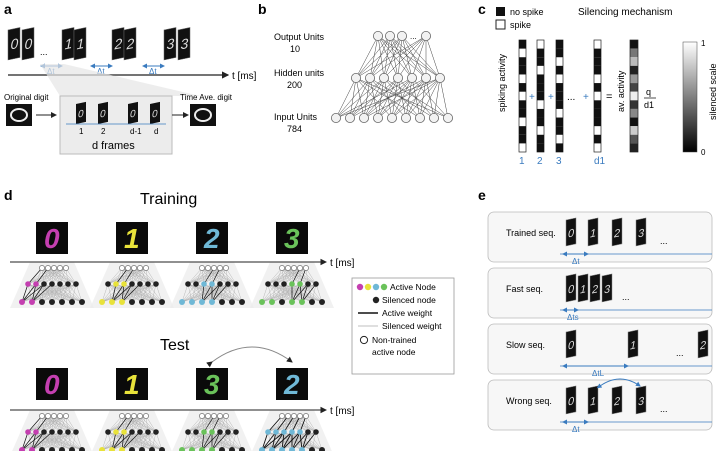 This screenshot has width=720, height=451. I want to click on hidden-units-count: 200, so click(294, 85).